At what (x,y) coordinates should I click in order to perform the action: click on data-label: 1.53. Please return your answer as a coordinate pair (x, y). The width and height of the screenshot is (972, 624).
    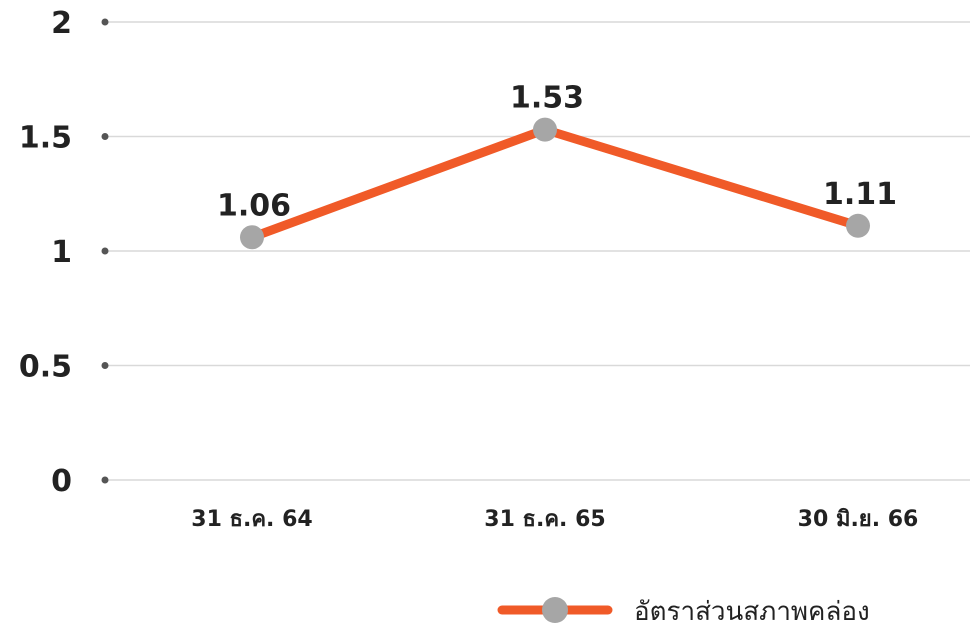
    Looking at the image, I should click on (547, 98).